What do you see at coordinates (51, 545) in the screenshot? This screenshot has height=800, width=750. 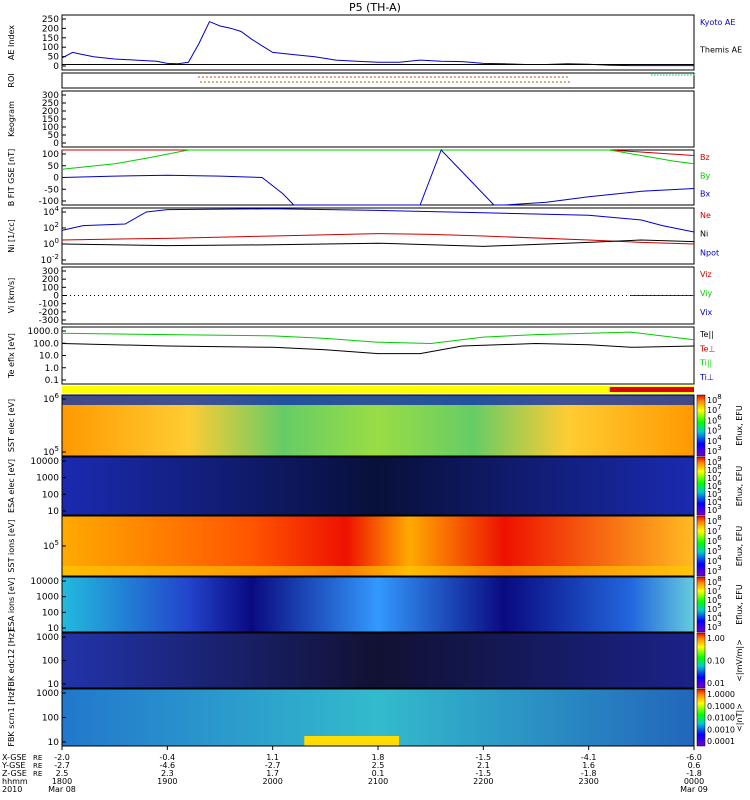 I see `y-tick-label: 10⁵` at bounding box center [51, 545].